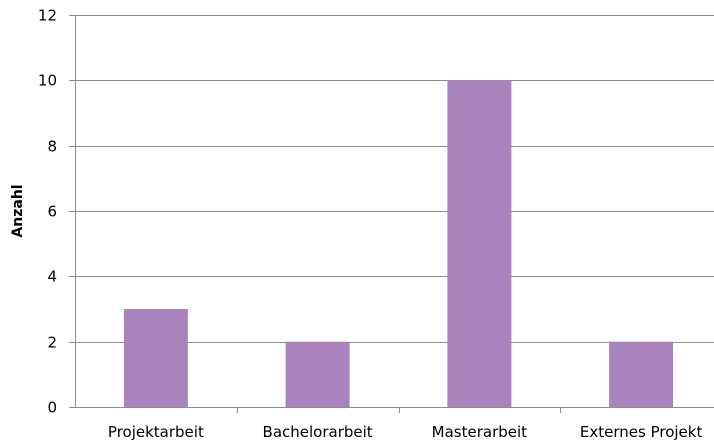 This screenshot has height=444, width=714. Describe the element at coordinates (479, 243) in the screenshot. I see `bar-masterarbeit` at that location.